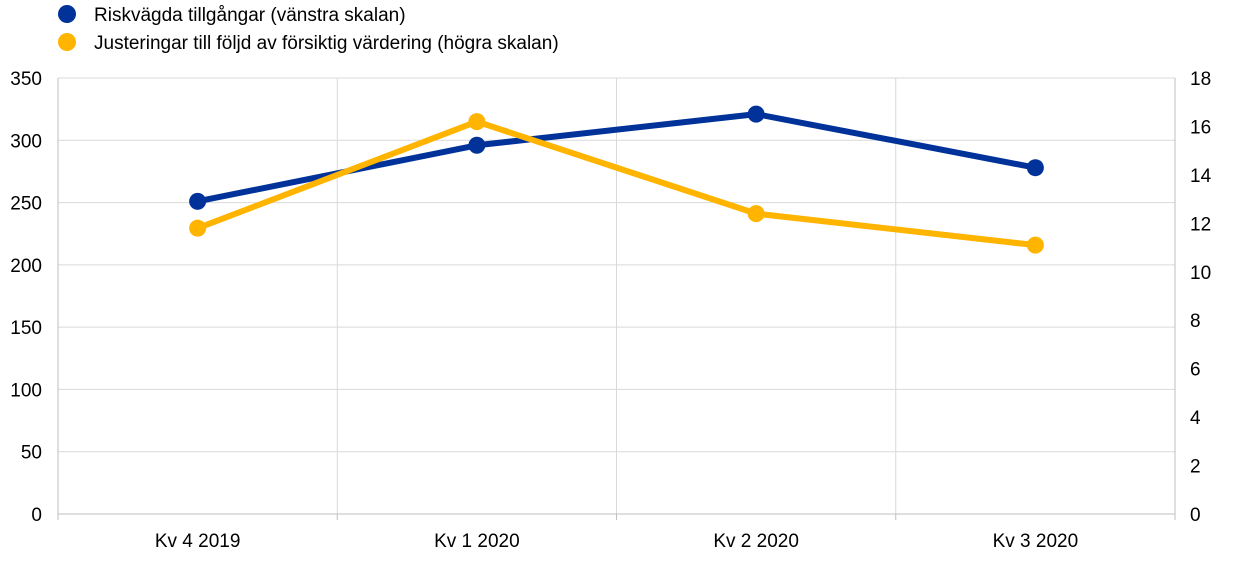  What do you see at coordinates (1200, 273) in the screenshot?
I see `y-right-tick-label: 10` at bounding box center [1200, 273].